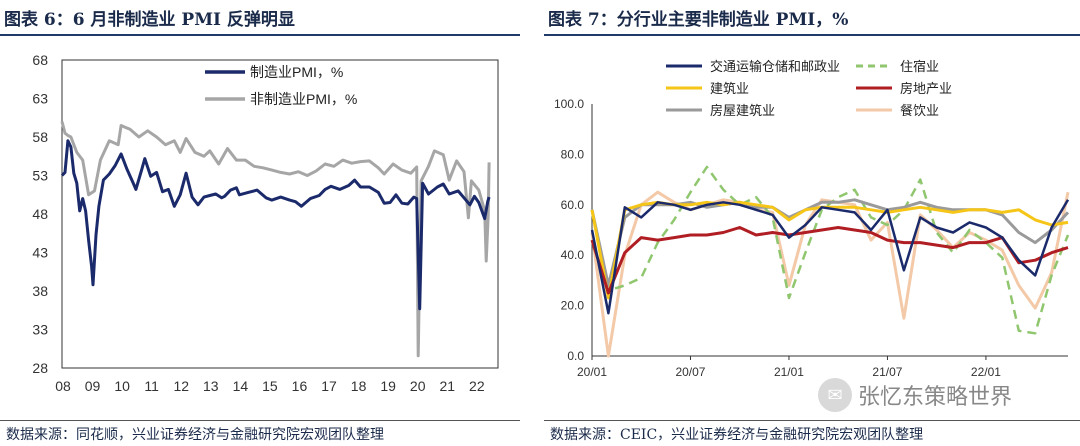 The width and height of the screenshot is (1080, 446). I want to click on watermark: ✉ 张忆东策略世界, so click(915, 395).